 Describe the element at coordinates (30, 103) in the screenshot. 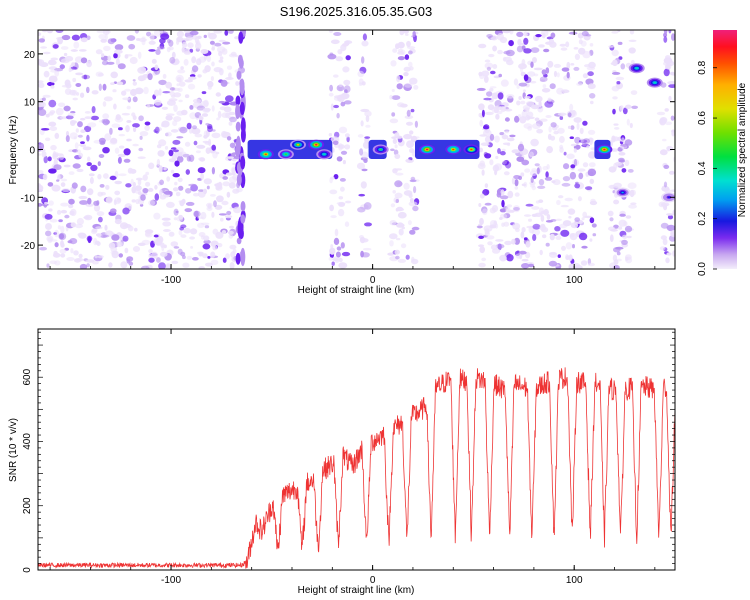

I see `heatmap-ytick-label: 10` at that location.